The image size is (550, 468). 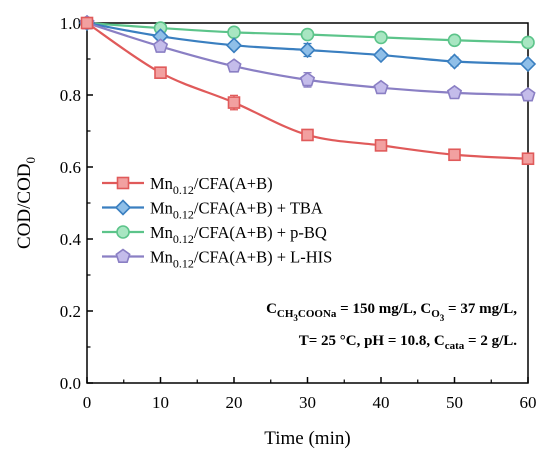 I want to click on y-tick-label: 0.0, so click(x=70, y=383).